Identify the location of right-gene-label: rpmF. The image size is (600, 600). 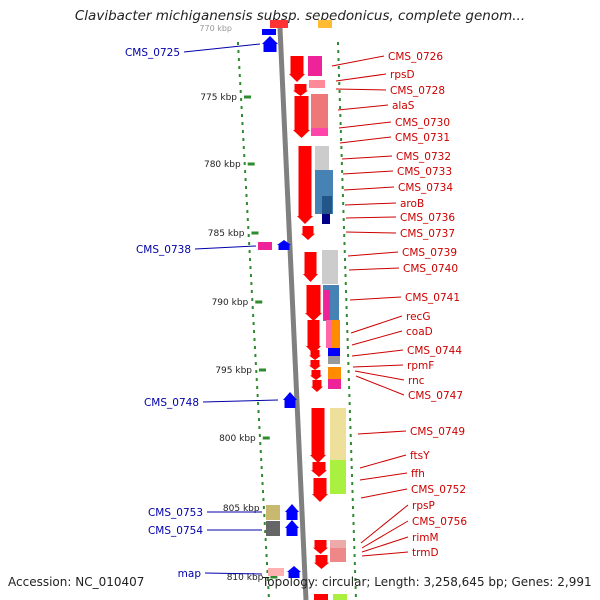
(393, 366).